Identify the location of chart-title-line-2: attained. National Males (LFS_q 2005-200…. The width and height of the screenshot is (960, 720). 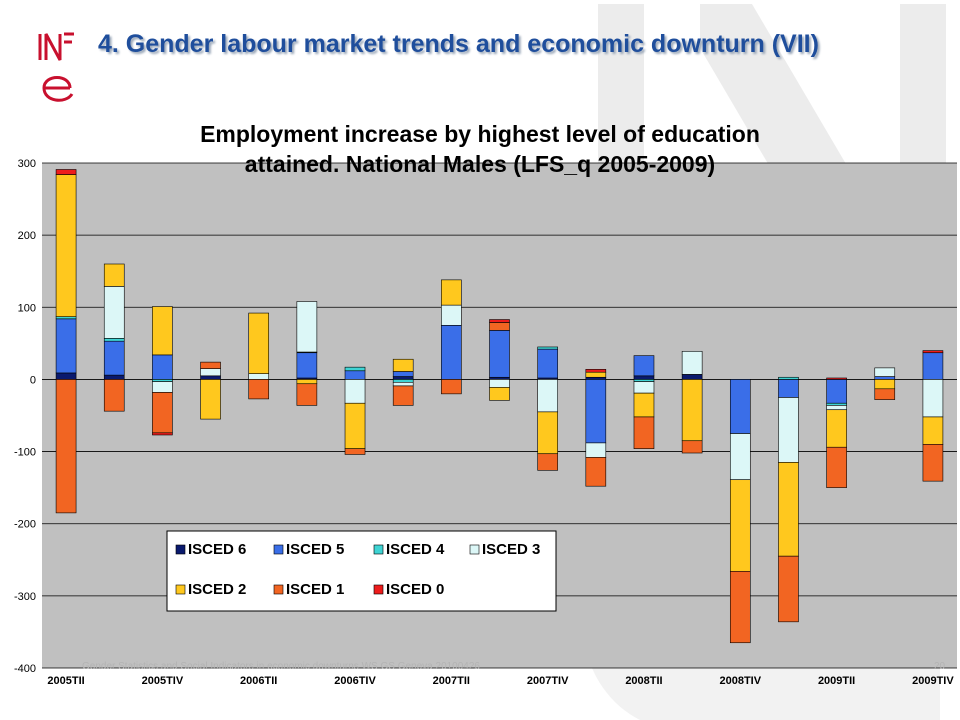
(480, 164).